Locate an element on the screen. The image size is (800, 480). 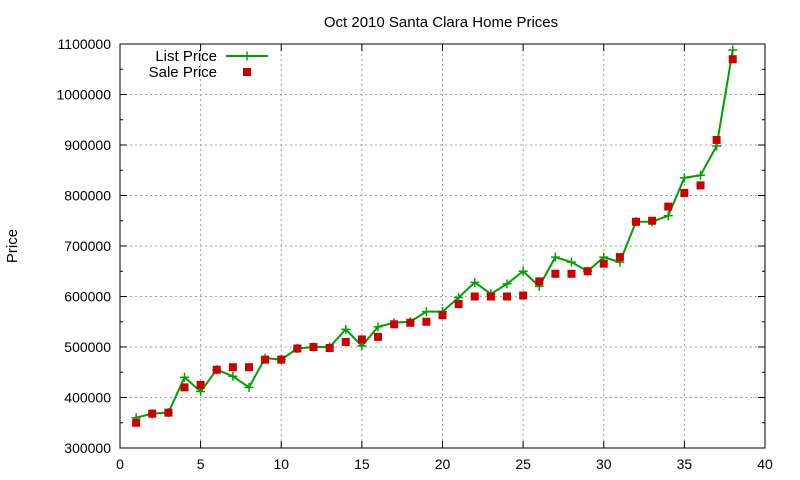
y-tick-label: 1100000 is located at coordinates (85, 44).